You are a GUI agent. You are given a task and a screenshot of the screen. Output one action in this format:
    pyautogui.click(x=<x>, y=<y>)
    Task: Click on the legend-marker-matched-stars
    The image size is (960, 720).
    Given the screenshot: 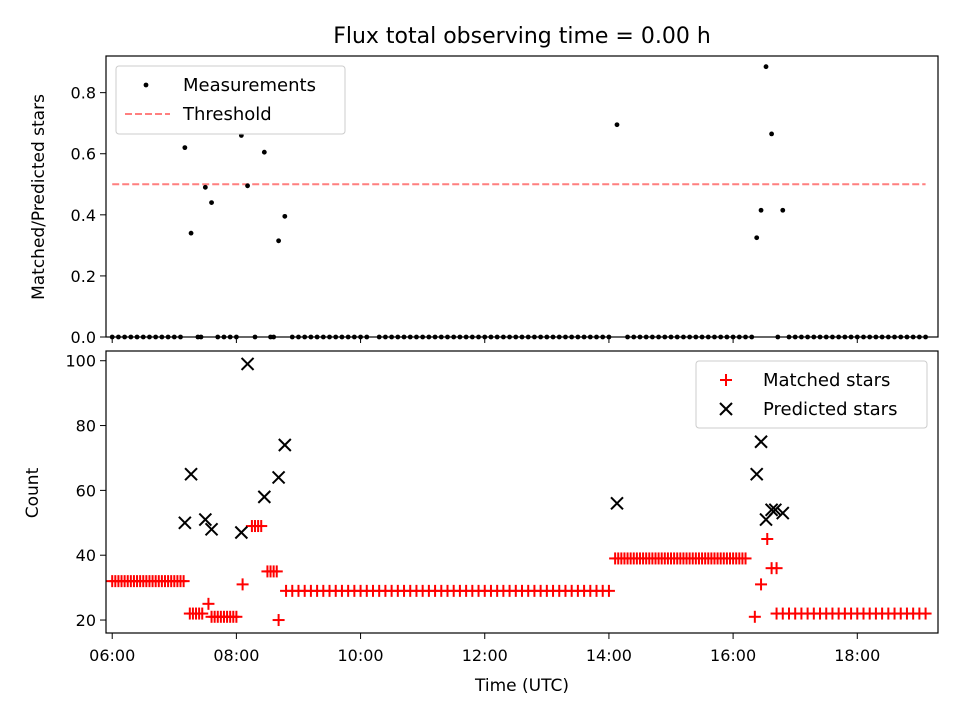 What is the action you would take?
    pyautogui.click(x=726, y=380)
    